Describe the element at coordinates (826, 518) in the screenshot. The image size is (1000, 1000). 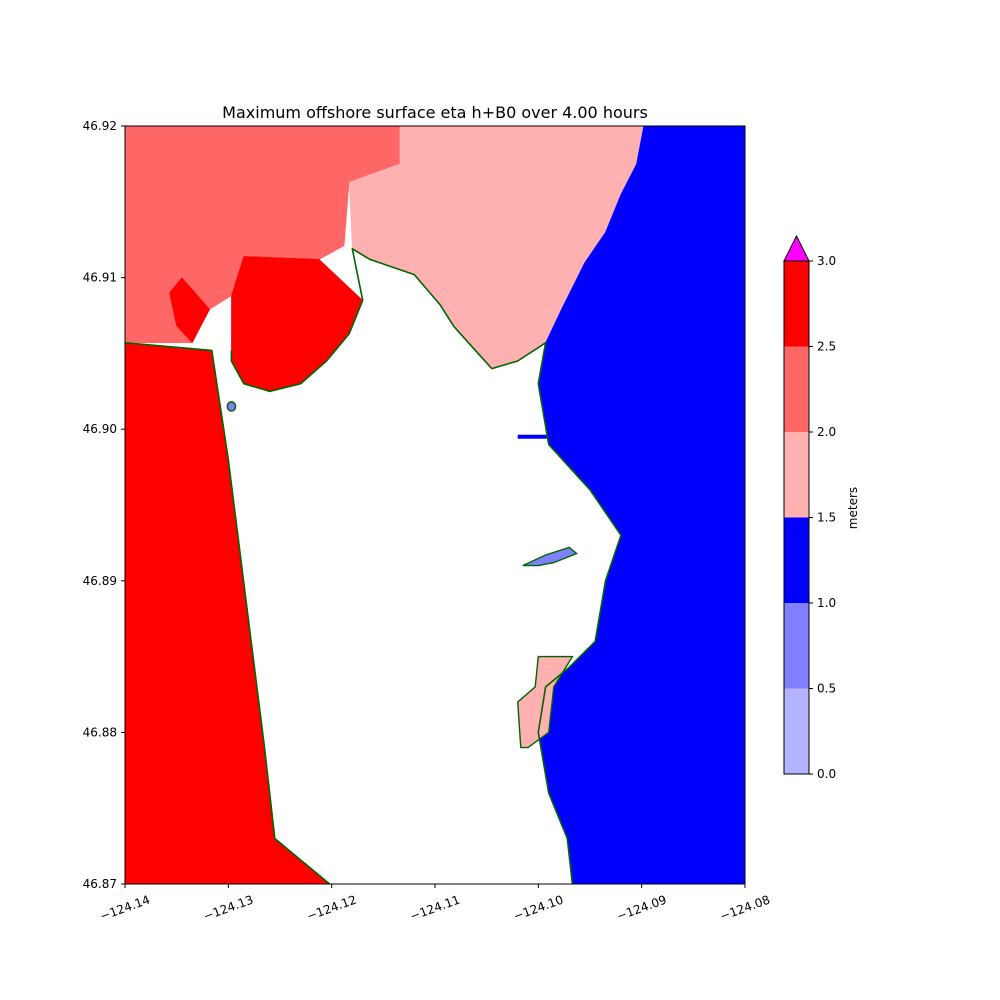
I see `colorbar-tick-label: 1.5` at that location.